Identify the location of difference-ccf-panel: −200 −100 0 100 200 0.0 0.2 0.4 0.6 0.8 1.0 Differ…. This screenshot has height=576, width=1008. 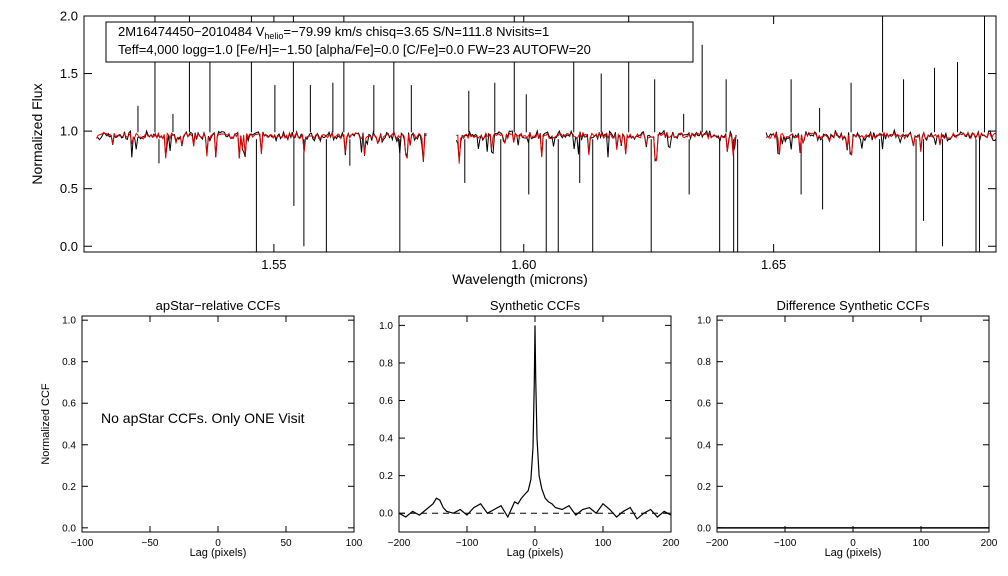
(847, 428).